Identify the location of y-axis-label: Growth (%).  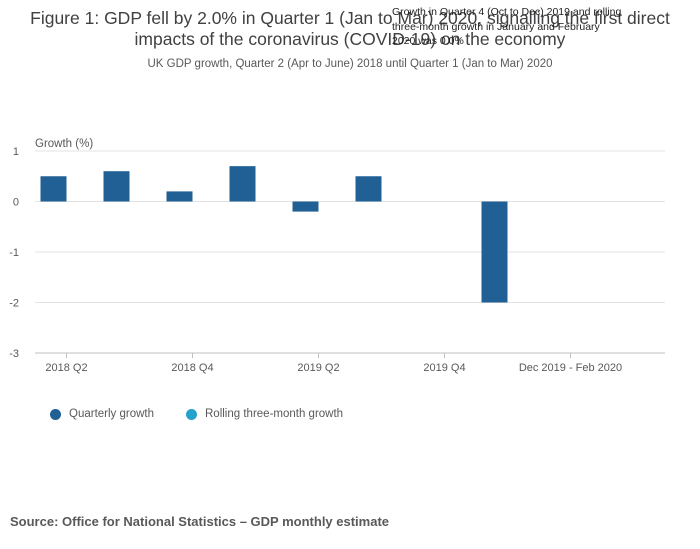
(64, 144).